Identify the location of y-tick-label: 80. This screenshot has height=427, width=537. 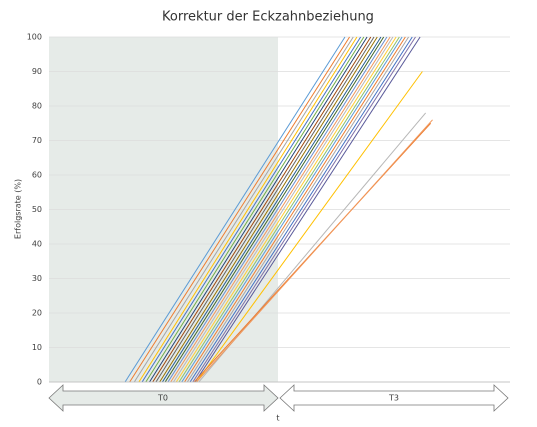
(37, 106).